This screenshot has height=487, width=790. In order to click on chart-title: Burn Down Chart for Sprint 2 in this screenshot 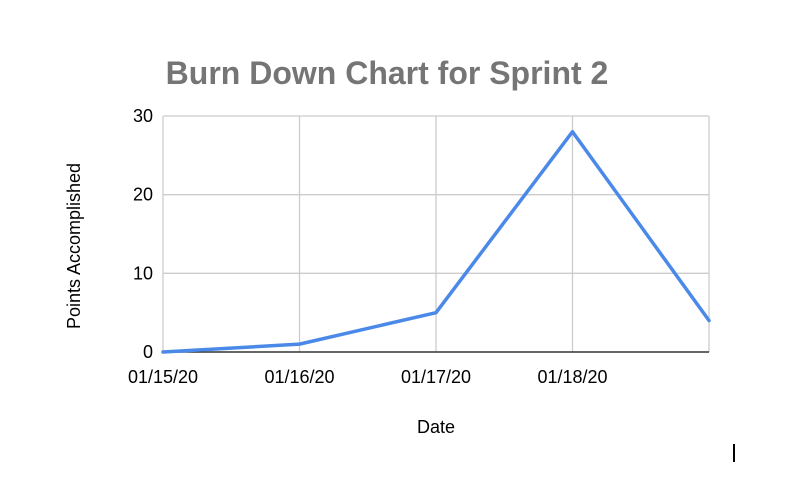, I will do `click(387, 73)`.